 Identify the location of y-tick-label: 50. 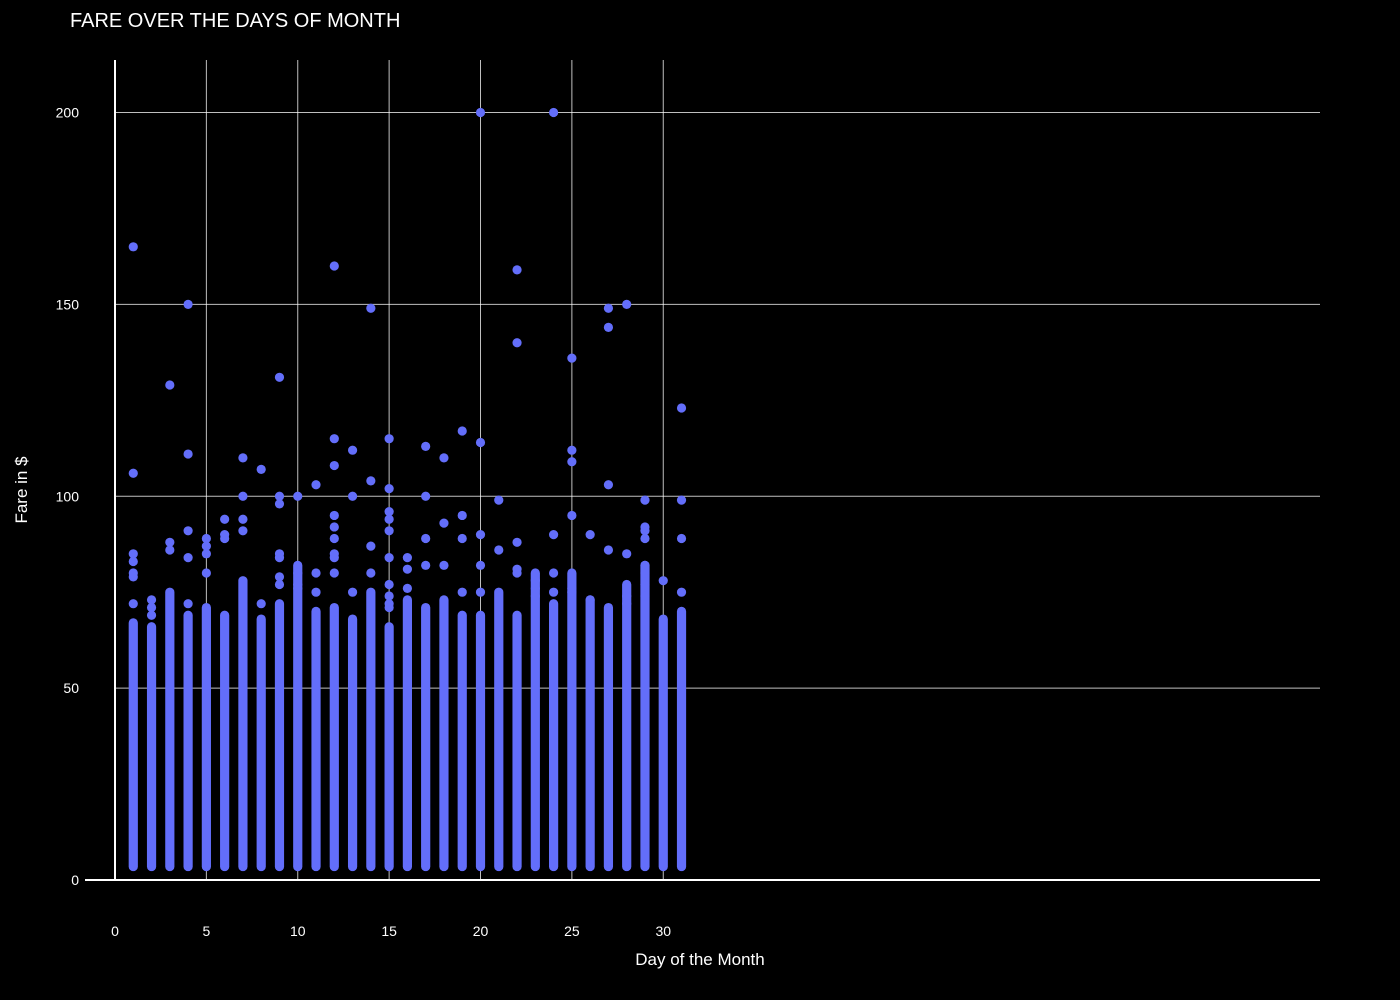
(71, 688).